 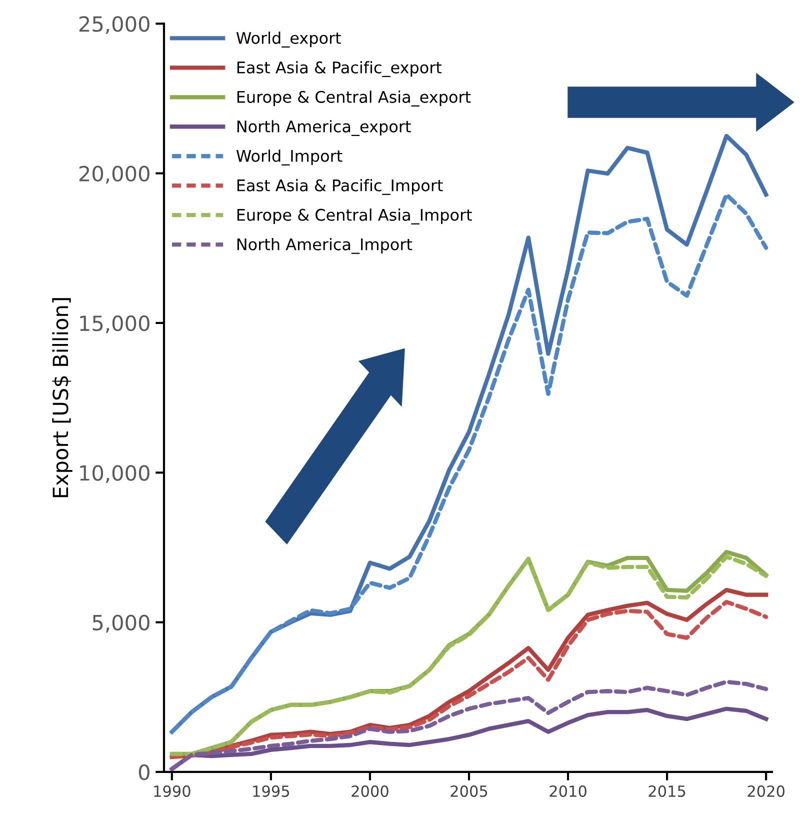 What do you see at coordinates (144, 772) in the screenshot?
I see `y-tick-label: 0` at bounding box center [144, 772].